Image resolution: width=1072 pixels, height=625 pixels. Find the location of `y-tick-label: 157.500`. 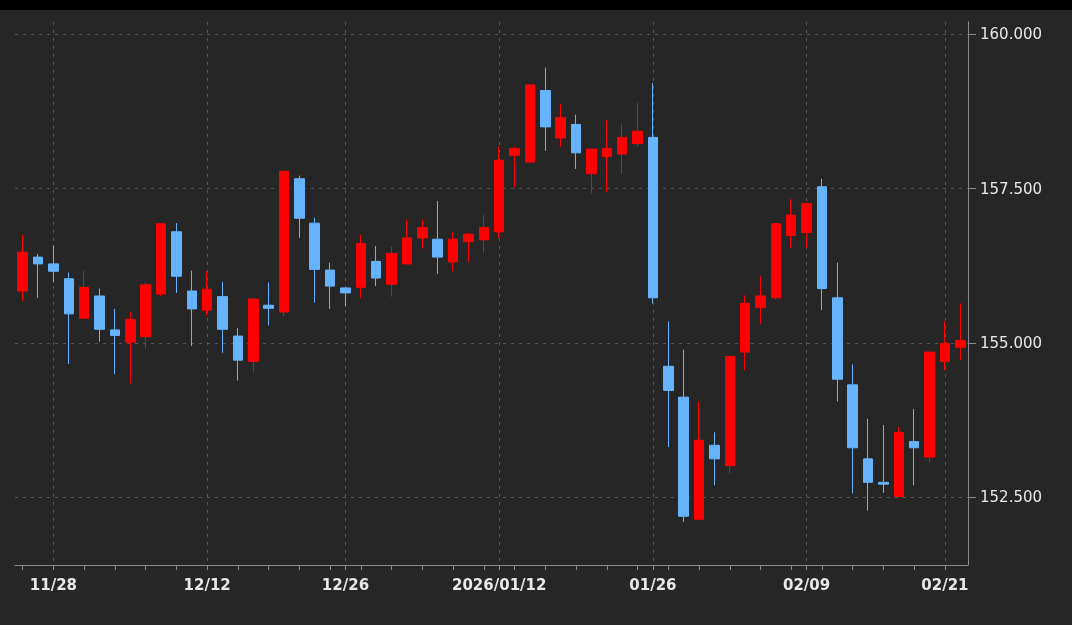

y-tick-label: 157.500 is located at coordinates (1011, 188).